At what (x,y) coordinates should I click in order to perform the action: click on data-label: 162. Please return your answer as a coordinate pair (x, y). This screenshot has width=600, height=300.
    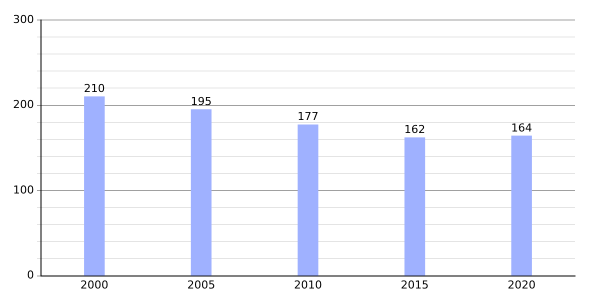
    Looking at the image, I should click on (415, 129).